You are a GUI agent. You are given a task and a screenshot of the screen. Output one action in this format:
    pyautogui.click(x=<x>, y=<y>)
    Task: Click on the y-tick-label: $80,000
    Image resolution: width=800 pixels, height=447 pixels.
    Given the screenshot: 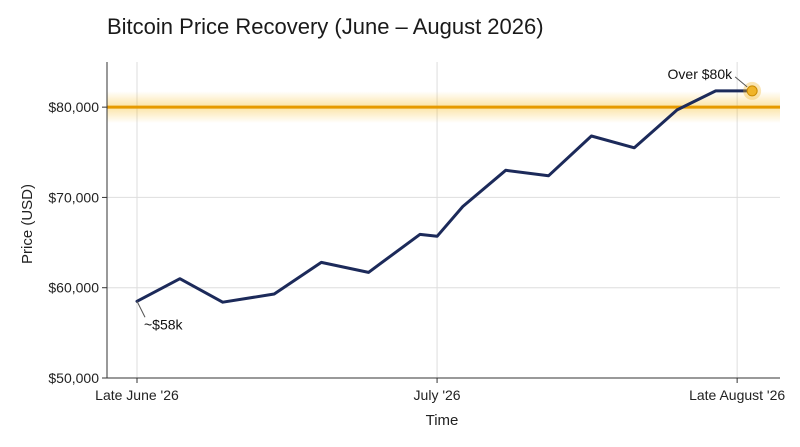 What is the action you would take?
    pyautogui.click(x=73, y=107)
    